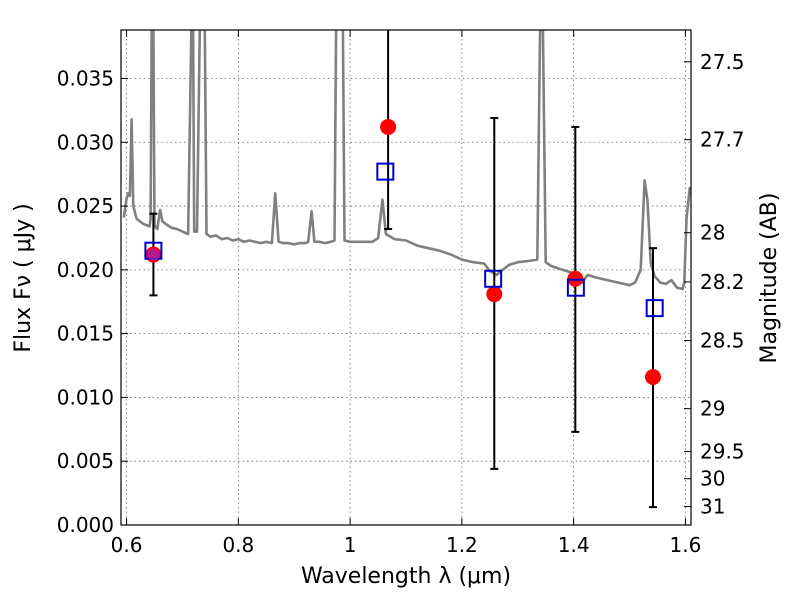 The image size is (800, 600). I want to click on x-tick-label: 0.8, so click(238, 545).